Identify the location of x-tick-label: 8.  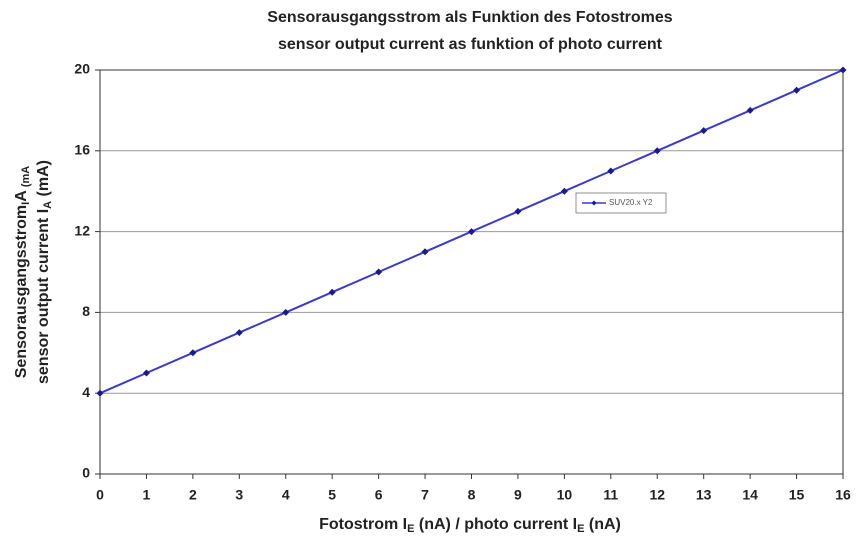
(472, 495).